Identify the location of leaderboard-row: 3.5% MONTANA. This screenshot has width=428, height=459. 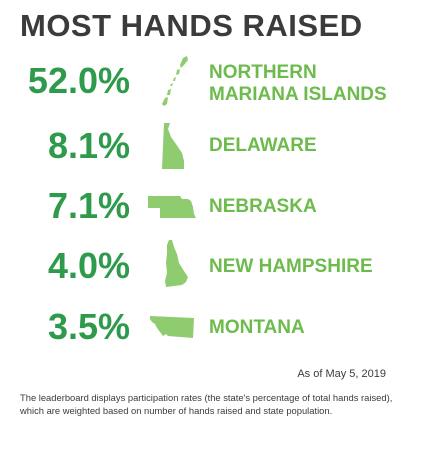
(214, 328).